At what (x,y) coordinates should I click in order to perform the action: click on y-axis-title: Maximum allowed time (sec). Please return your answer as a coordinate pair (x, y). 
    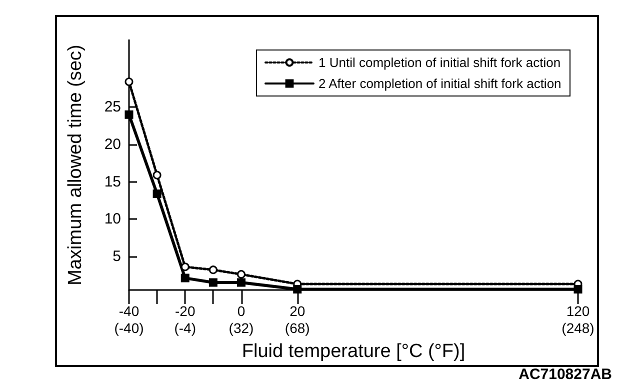
    Looking at the image, I should click on (75, 165).